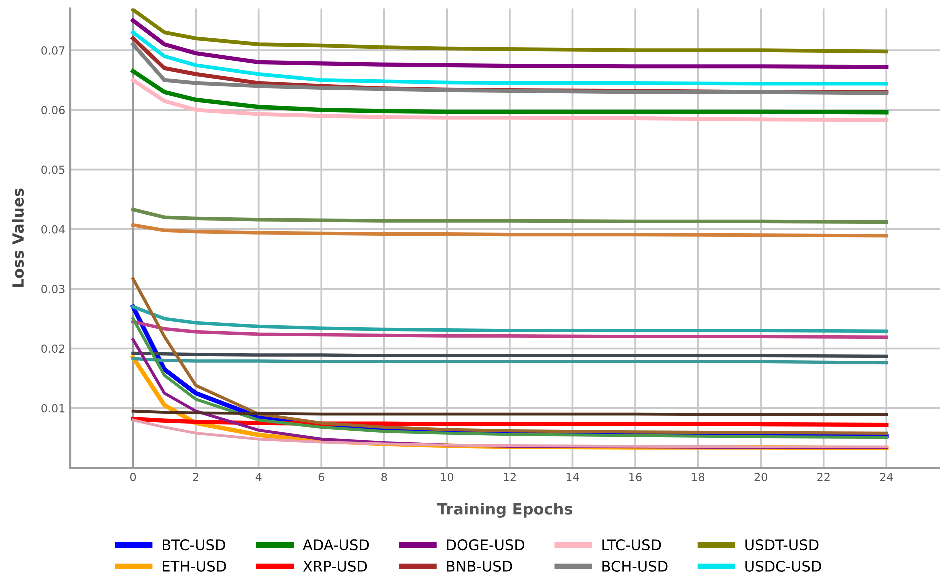  I want to click on y-tick-label: 0.04, so click(54, 229).